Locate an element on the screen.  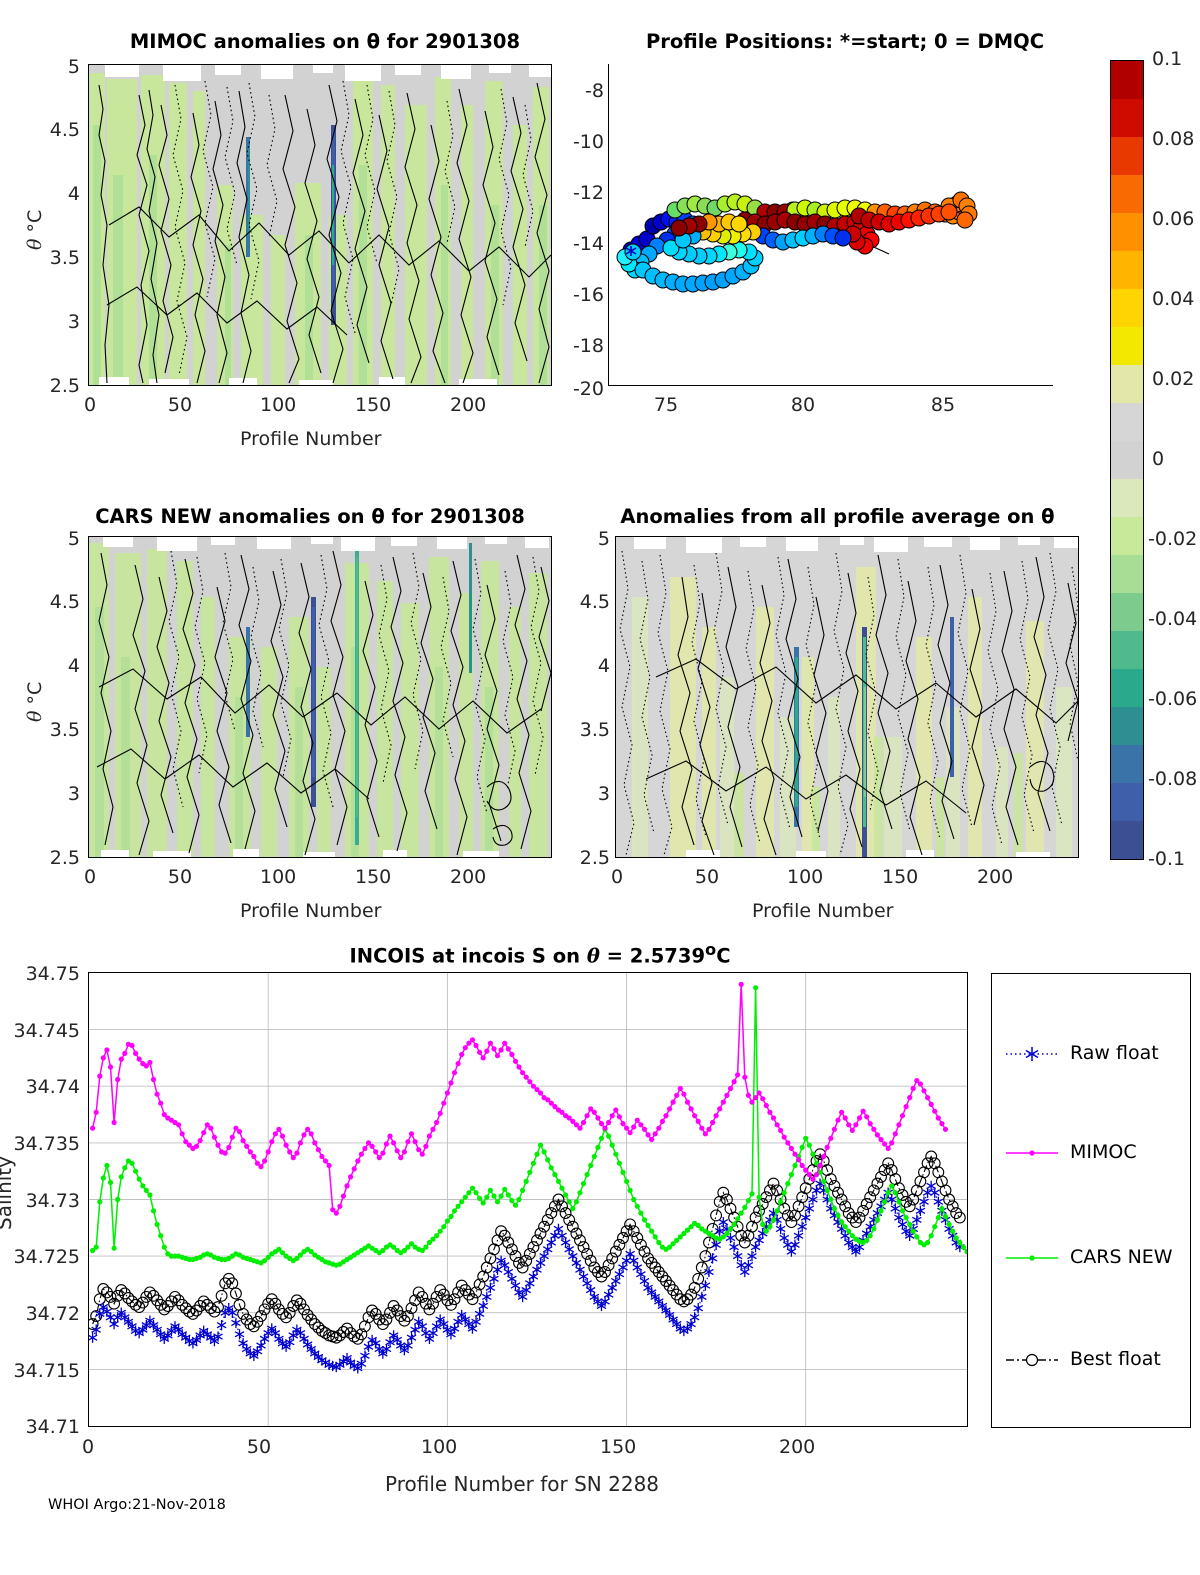
ts-xlabel: Profile Number for SN 2288 is located at coordinates (522, 1484).